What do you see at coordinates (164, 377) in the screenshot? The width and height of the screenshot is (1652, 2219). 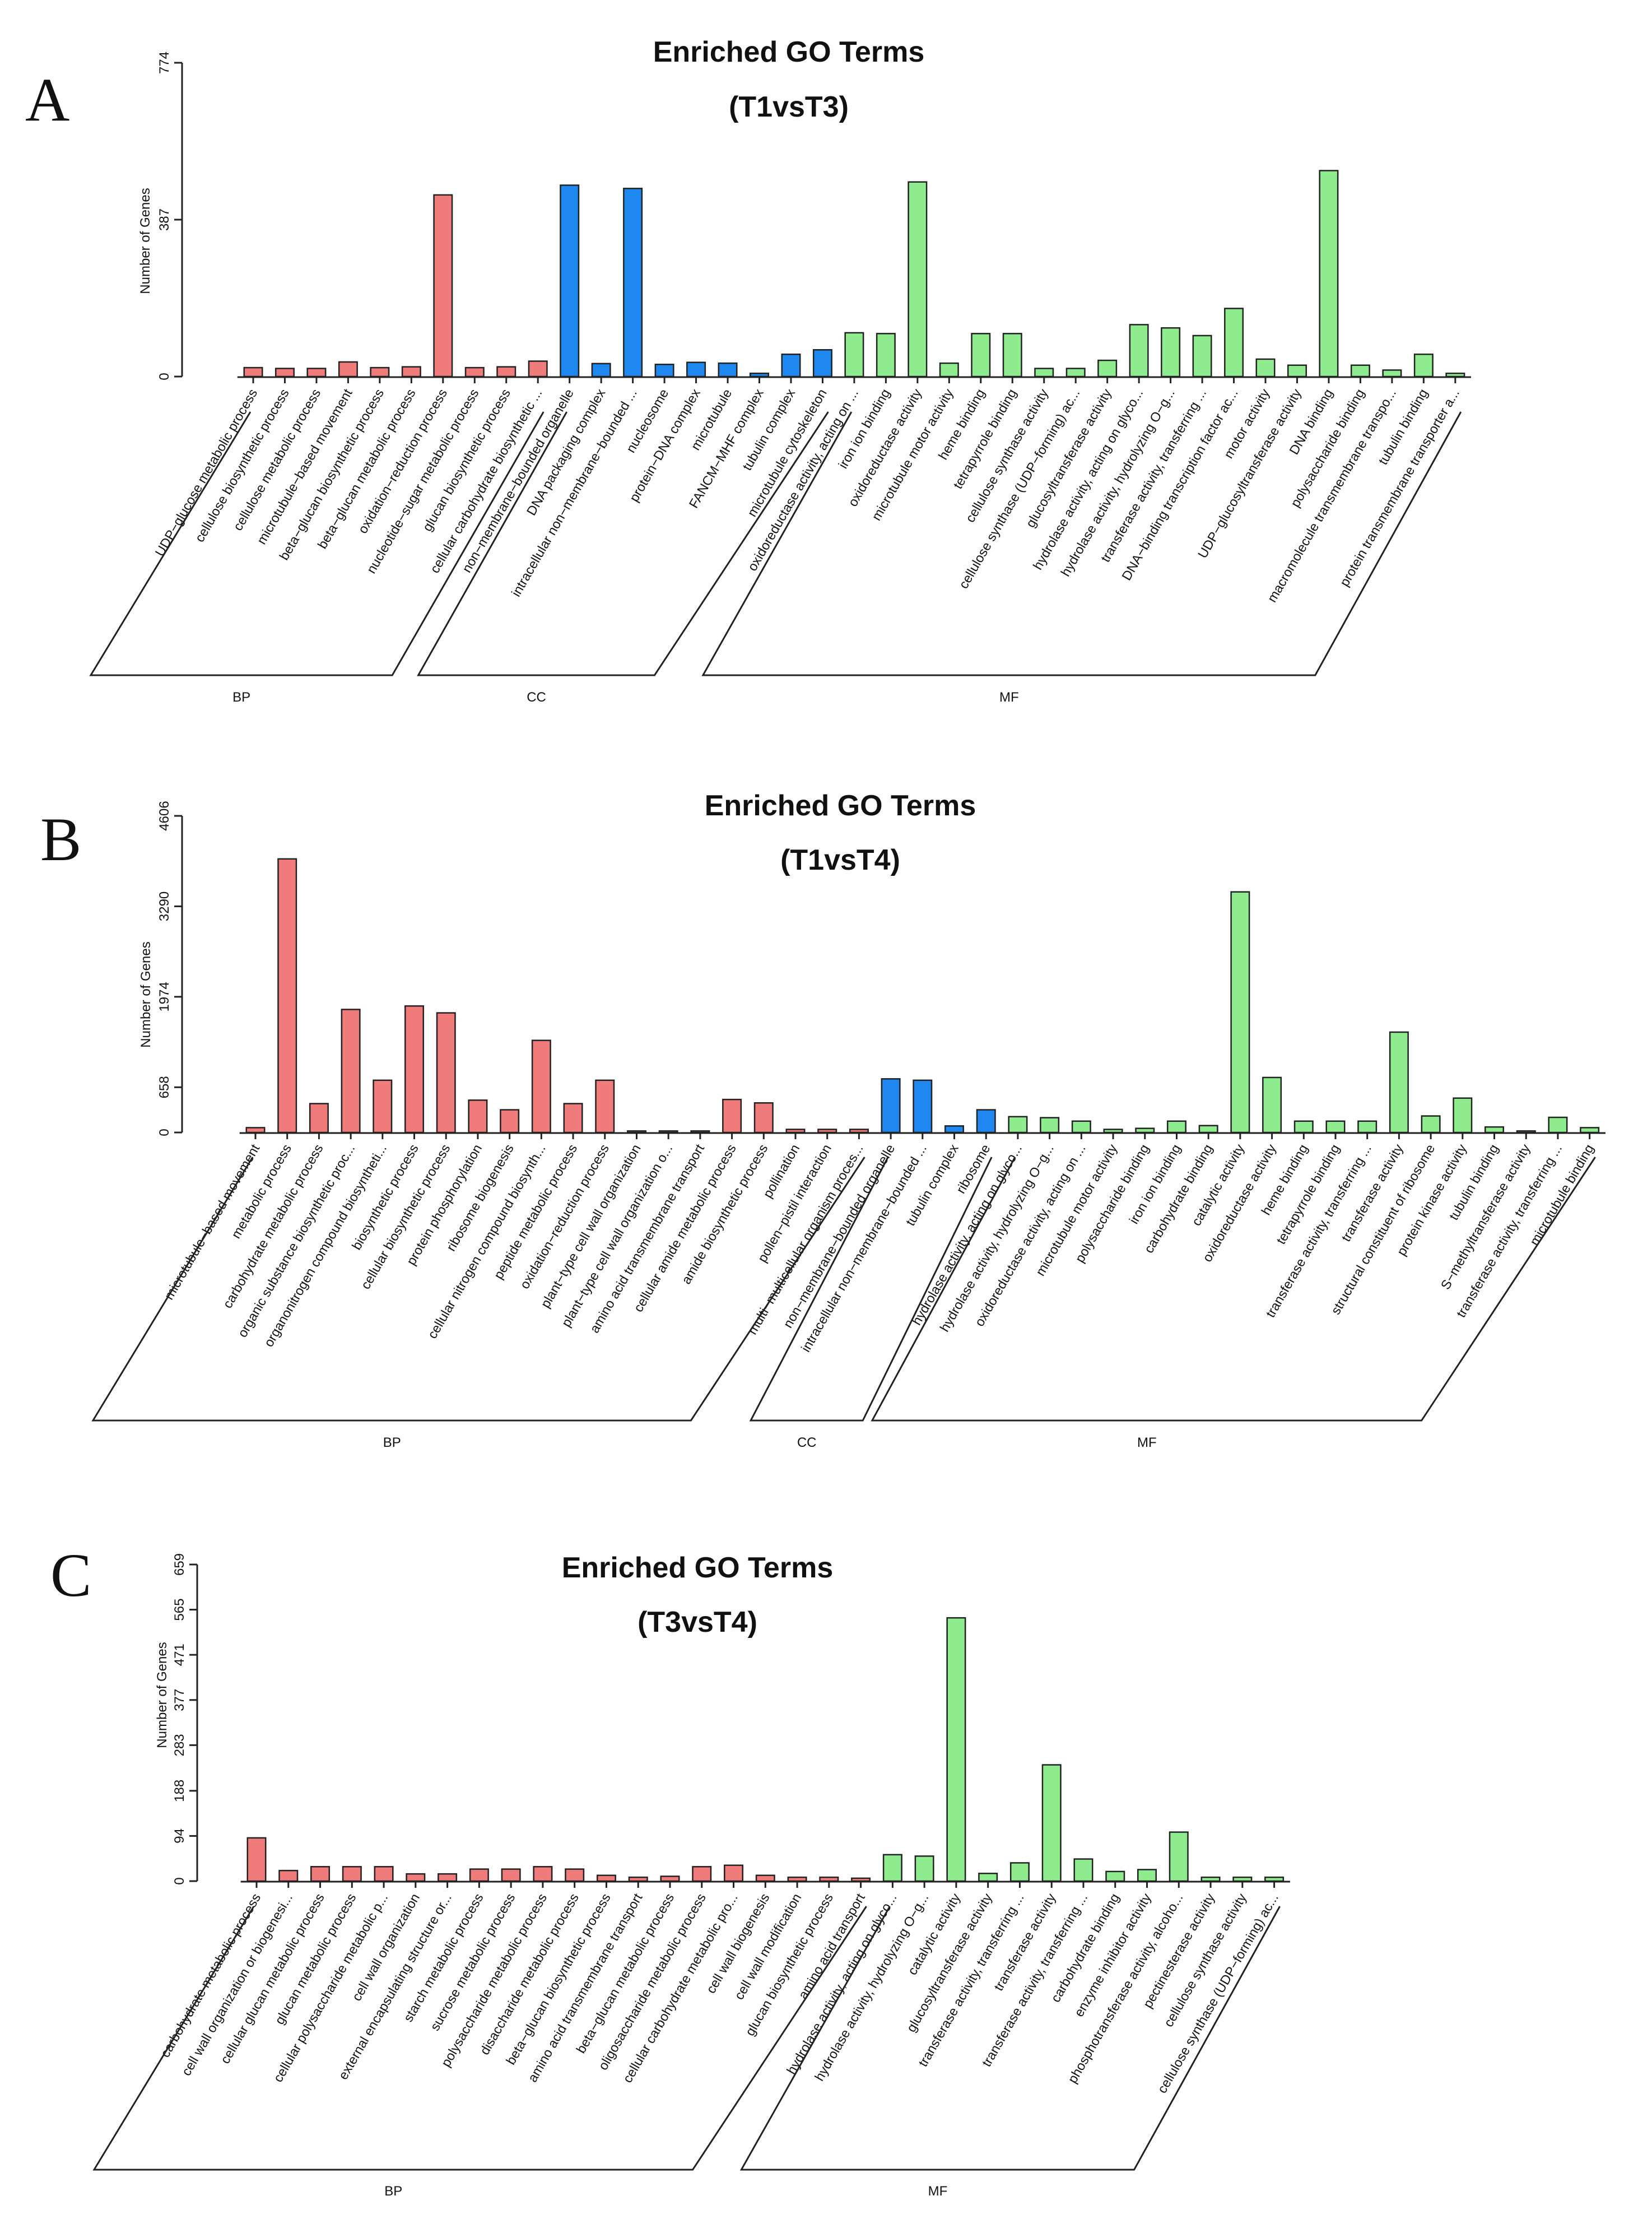 I see `y-tick-label-a: 0` at bounding box center [164, 377].